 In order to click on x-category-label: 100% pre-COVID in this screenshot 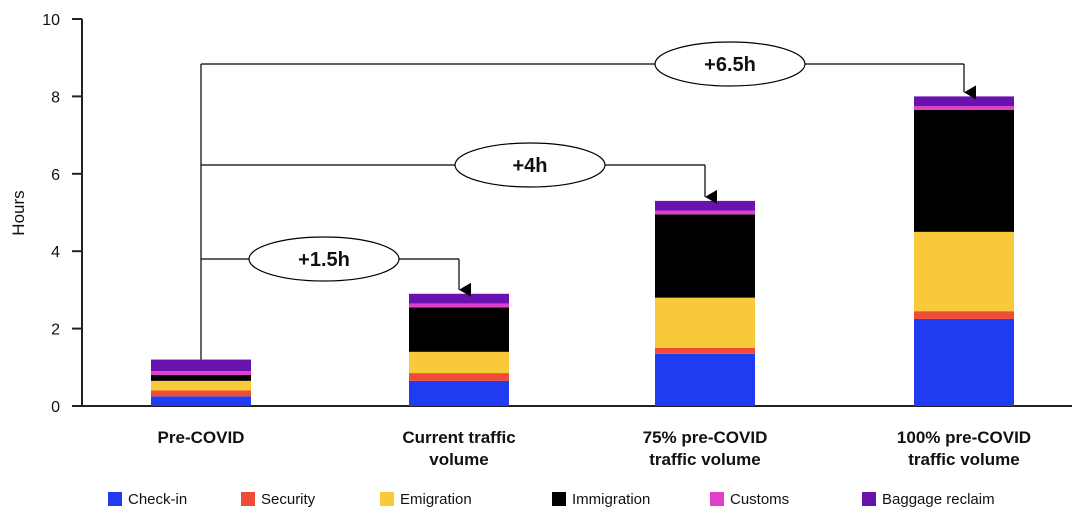, I will do `click(964, 437)`.